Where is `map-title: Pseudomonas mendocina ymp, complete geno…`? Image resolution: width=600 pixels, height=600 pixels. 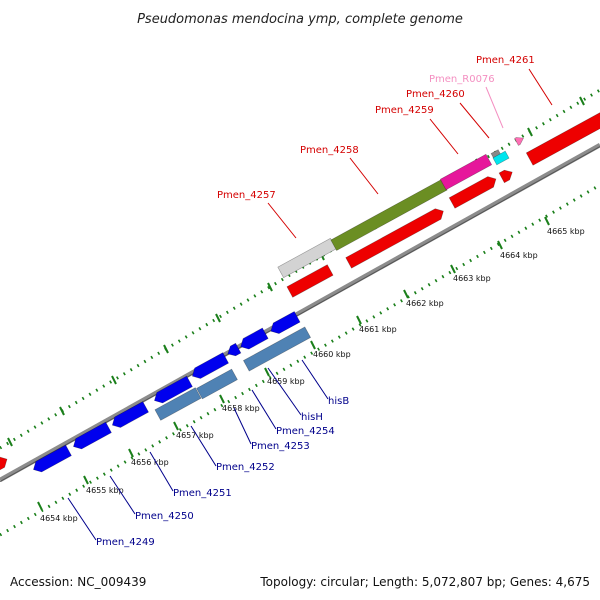
map-title: Pseudomonas mendocina ymp, complete geno… is located at coordinates (300, 19).